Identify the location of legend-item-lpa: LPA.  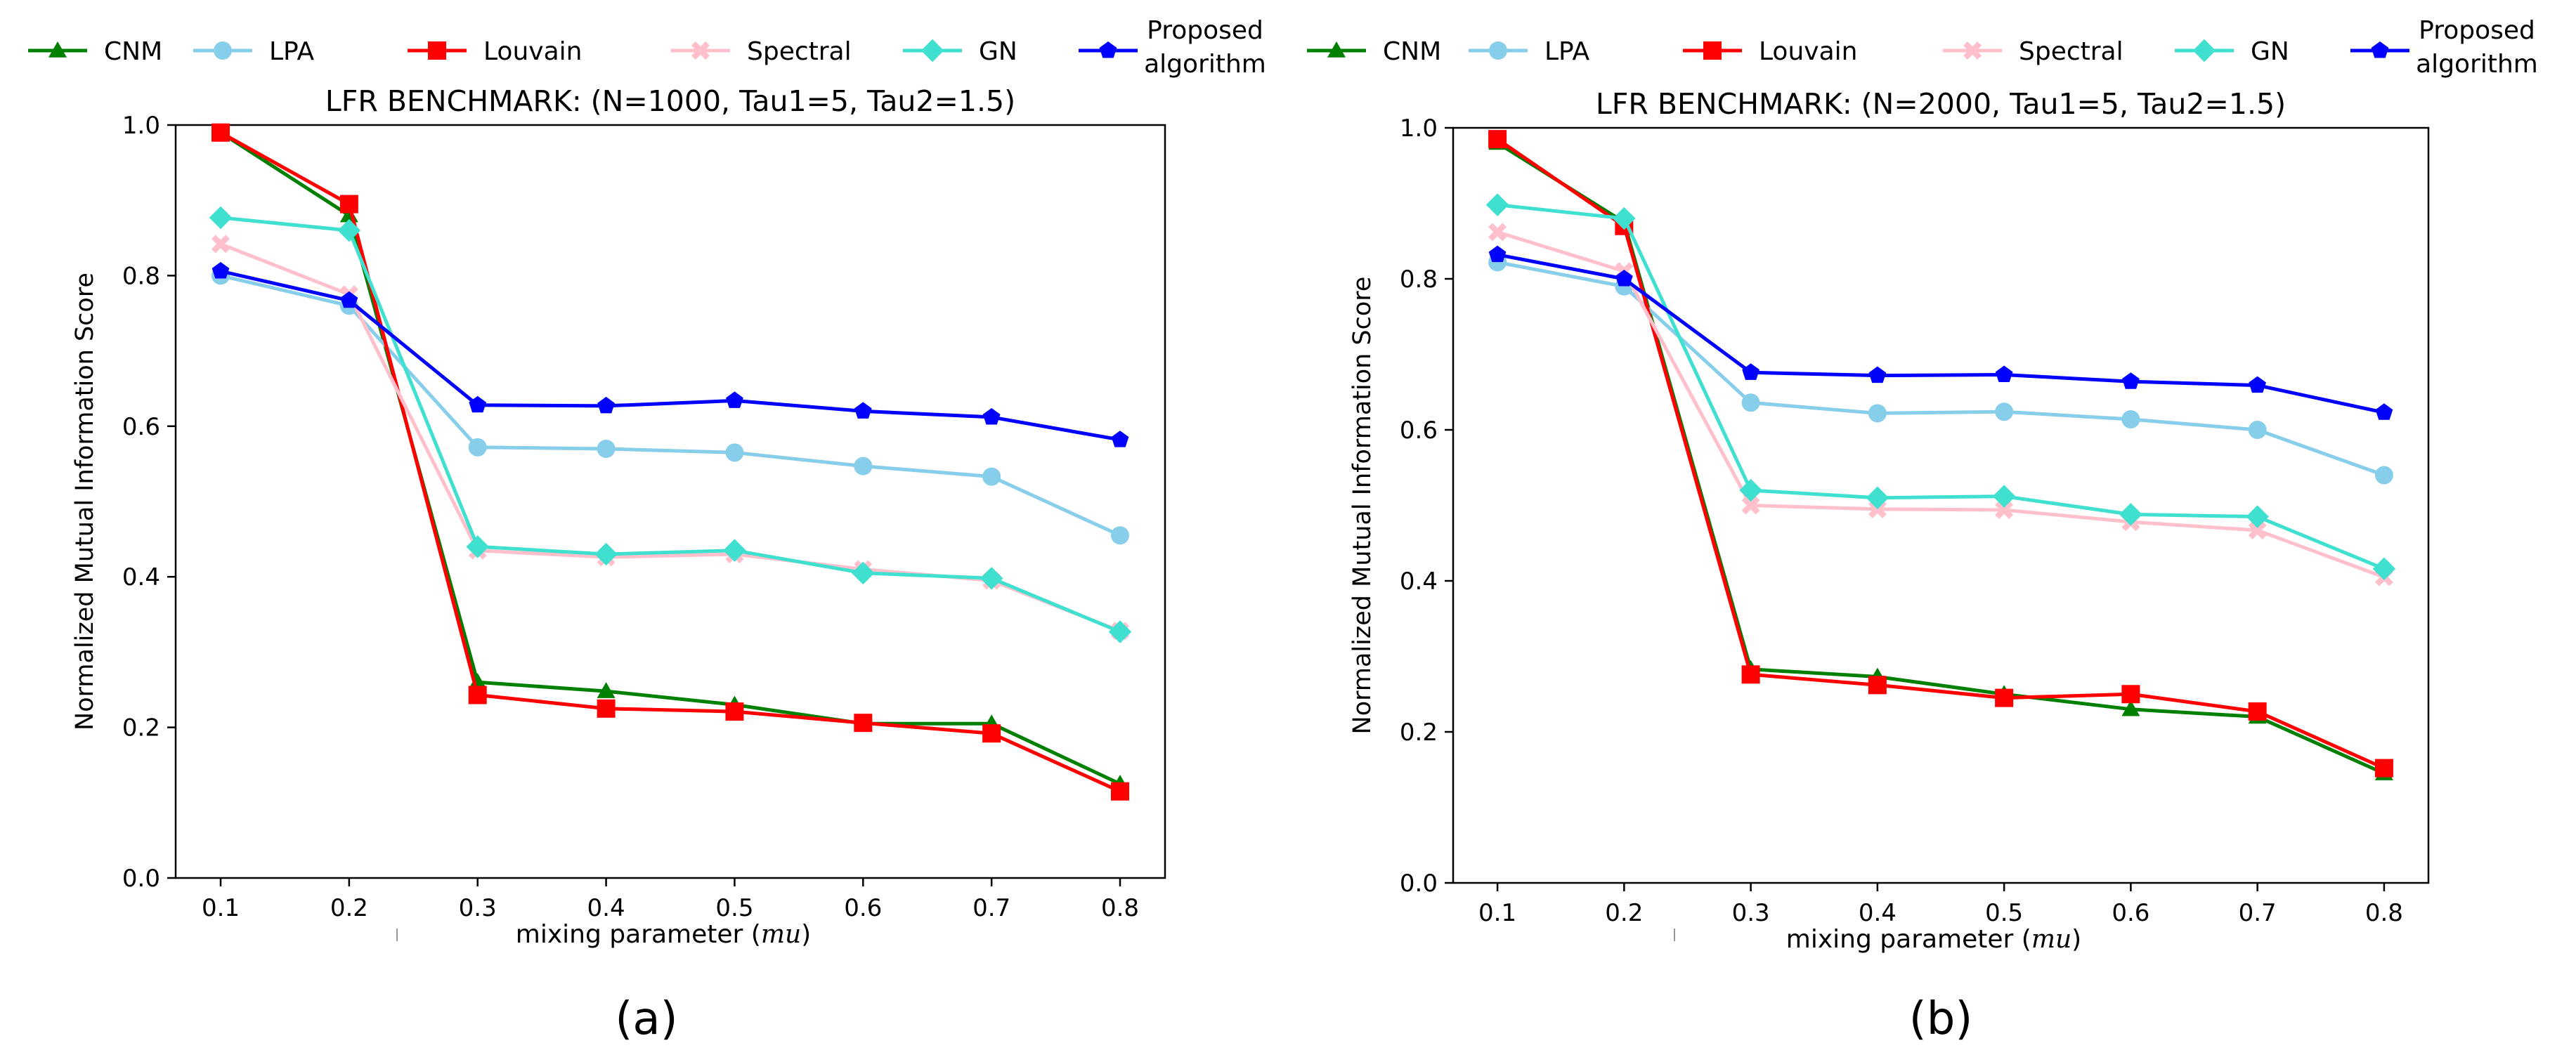
(1529, 51).